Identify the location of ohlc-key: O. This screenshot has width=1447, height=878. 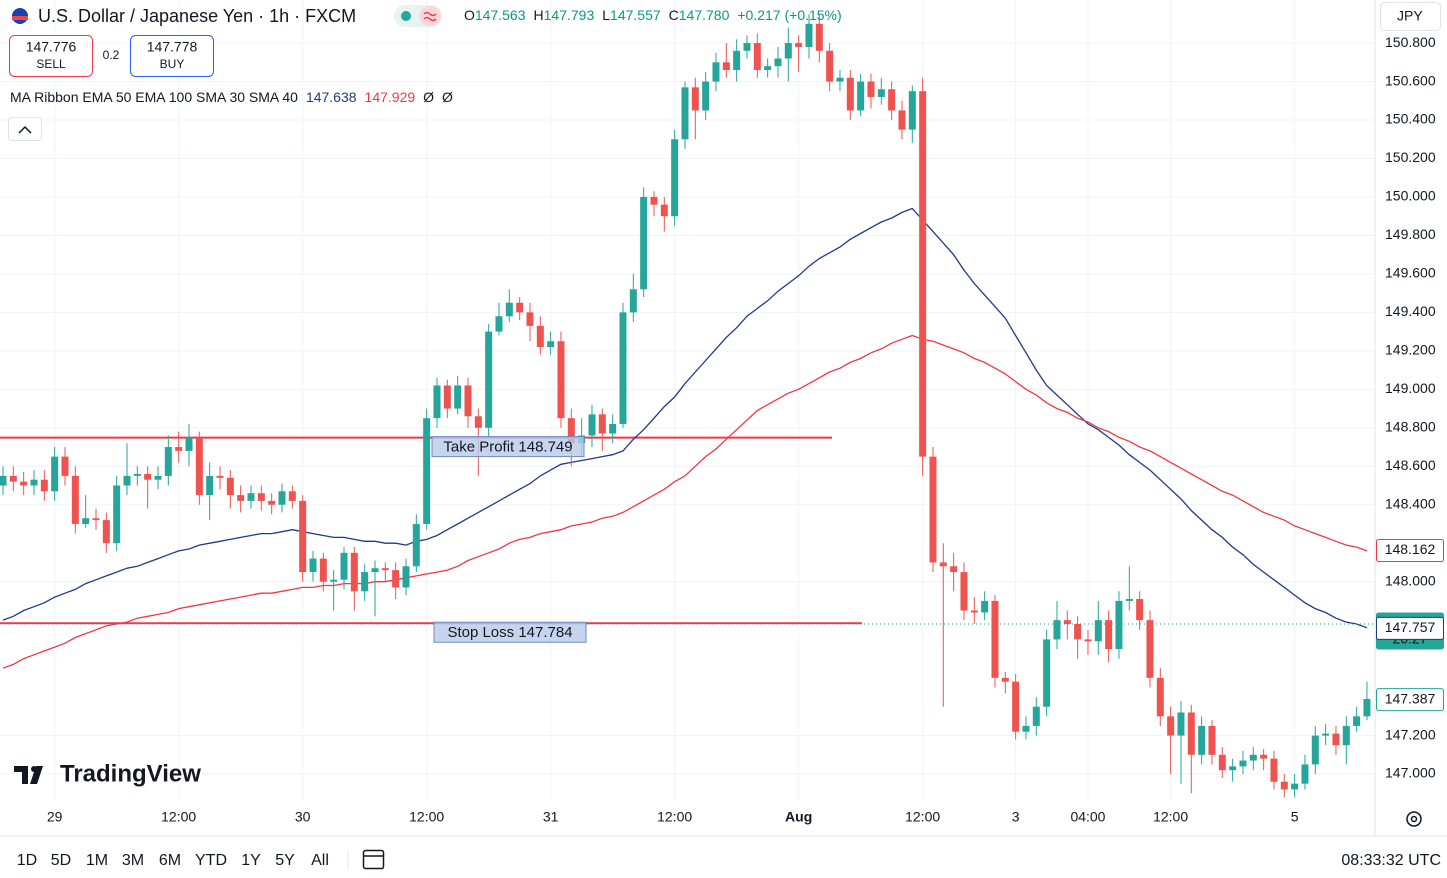
(469, 15).